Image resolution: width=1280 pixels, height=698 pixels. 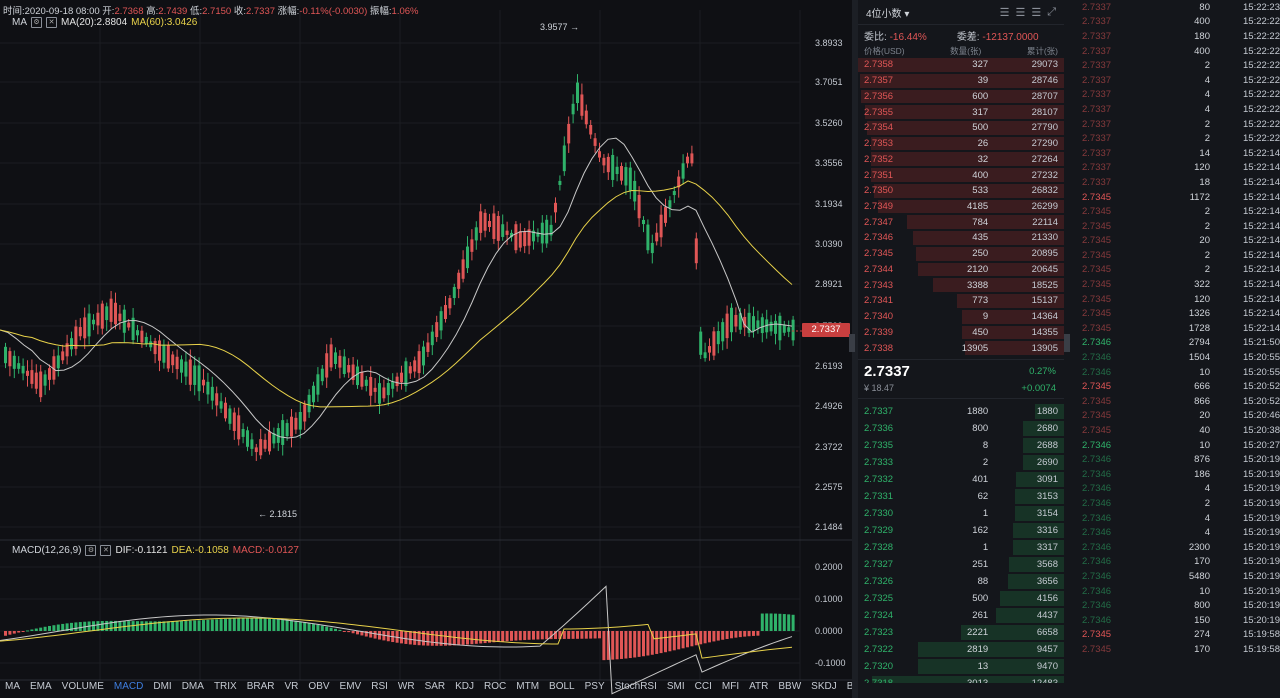 I want to click on tab-cci: CCI, so click(x=703, y=686).